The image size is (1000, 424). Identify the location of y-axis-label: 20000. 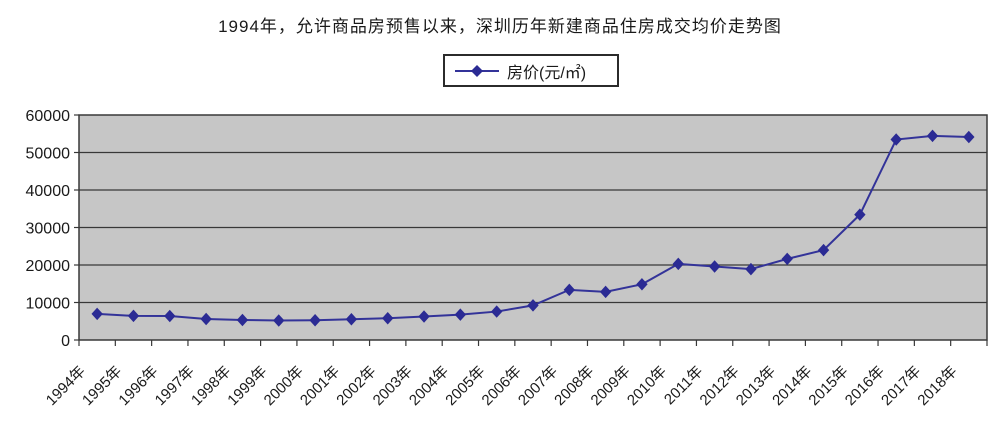
(48, 266).